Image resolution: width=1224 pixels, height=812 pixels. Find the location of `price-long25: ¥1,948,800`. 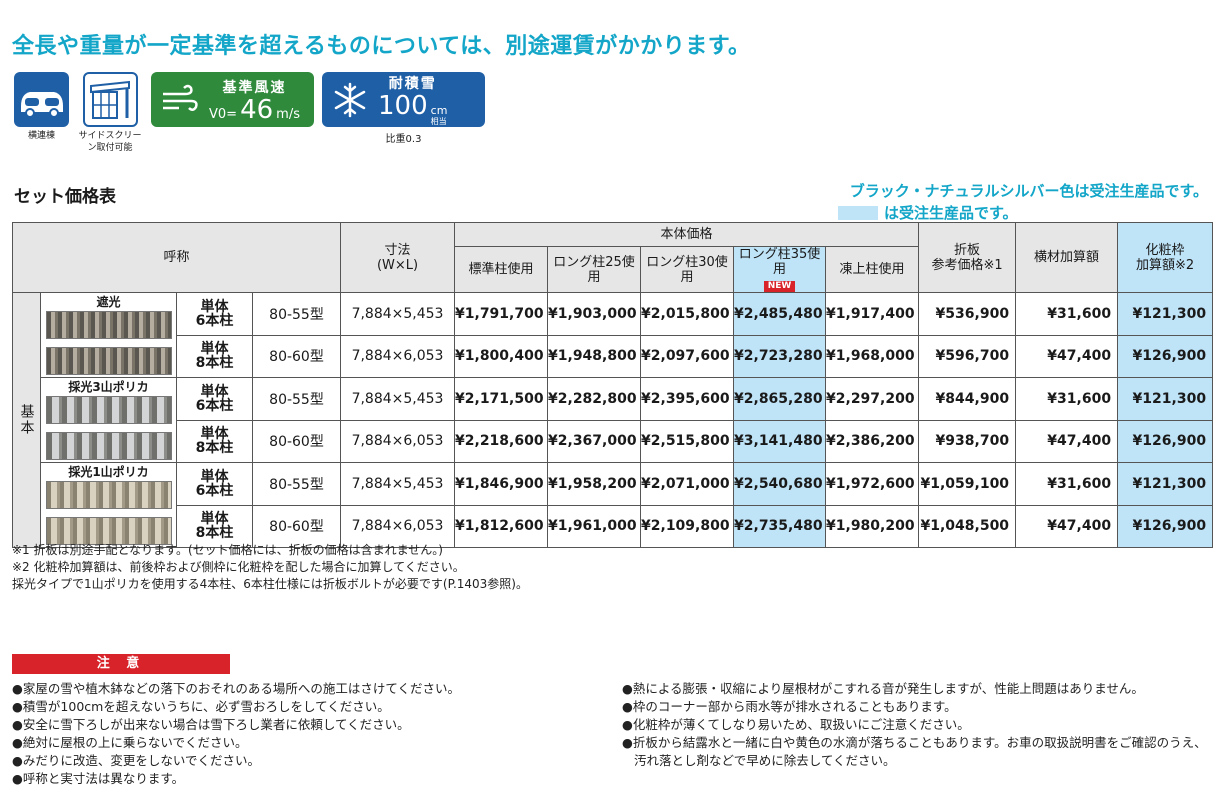

price-long25: ¥1,948,800 is located at coordinates (594, 356).